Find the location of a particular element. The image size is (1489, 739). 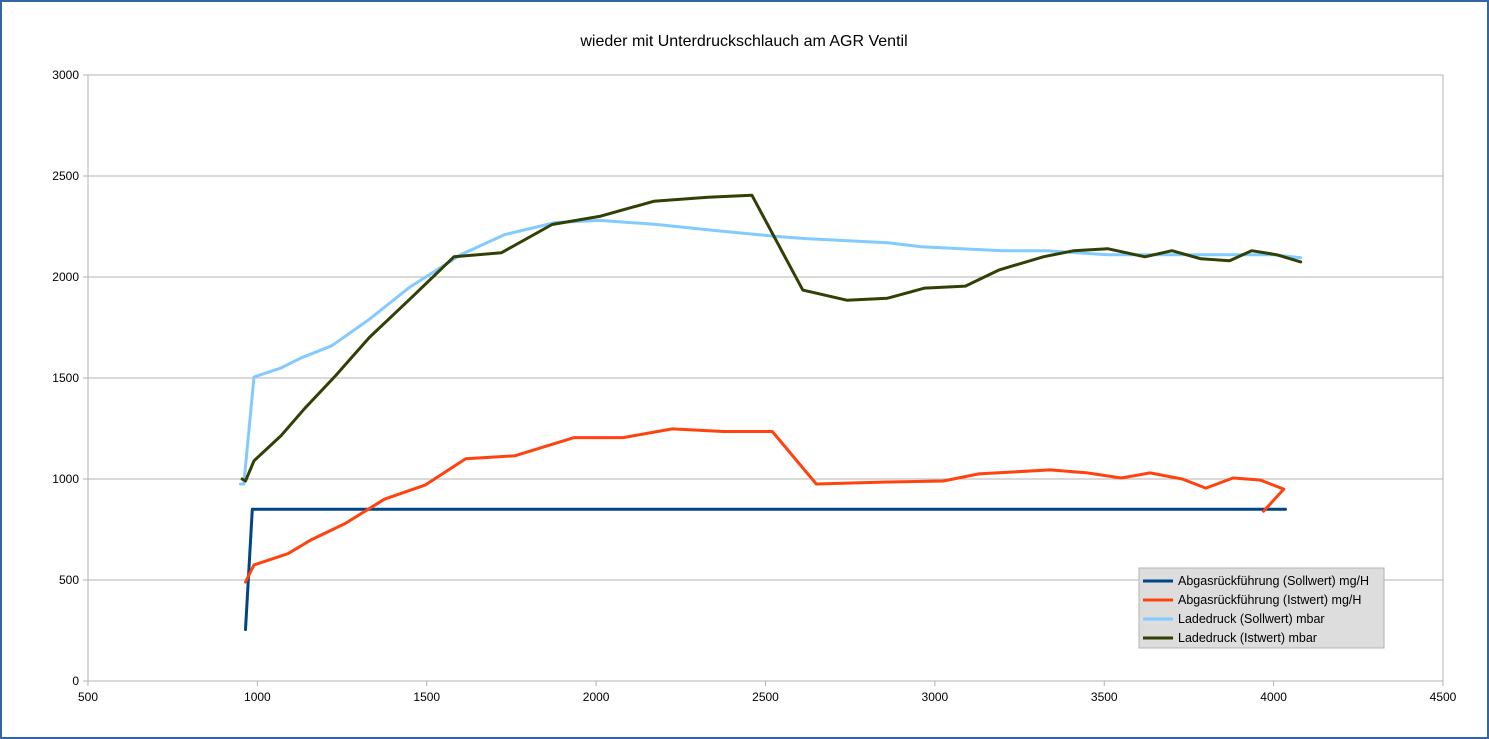

legend-label-2: Abgasrückführung (Istwert) mg/H is located at coordinates (1269, 600).